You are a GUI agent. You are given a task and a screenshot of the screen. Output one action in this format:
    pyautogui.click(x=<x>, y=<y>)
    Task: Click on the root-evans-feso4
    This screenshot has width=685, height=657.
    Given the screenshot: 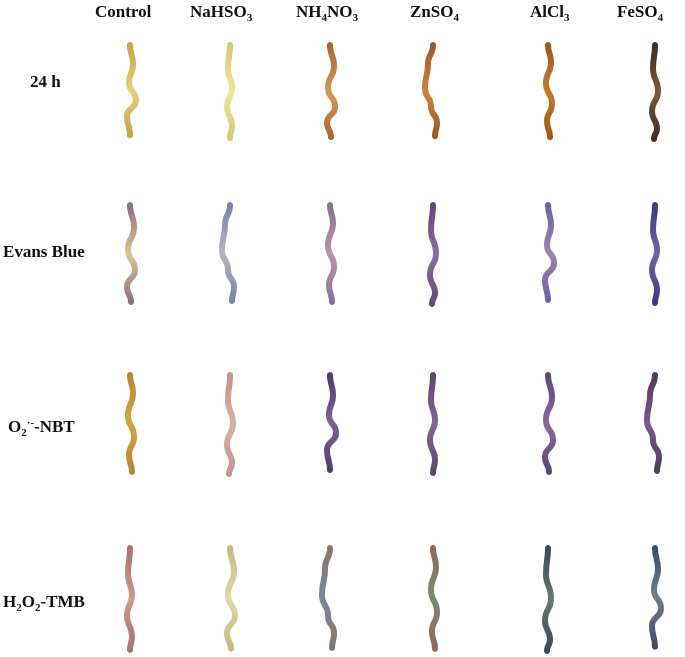 What is the action you would take?
    pyautogui.click(x=654, y=254)
    